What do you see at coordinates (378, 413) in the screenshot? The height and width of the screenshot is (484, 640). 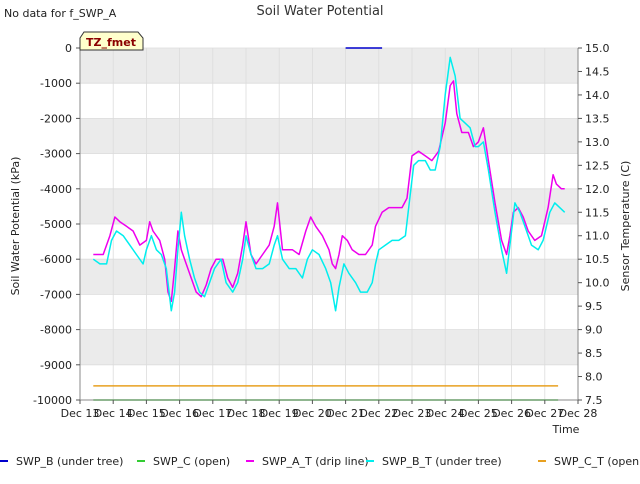 I see `x-tick-label: Dec 22` at bounding box center [378, 413].